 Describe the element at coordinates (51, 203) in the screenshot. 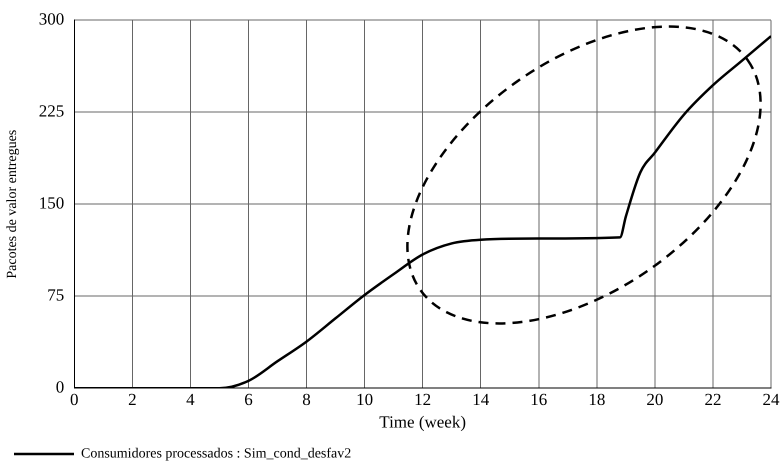

I see `y-tick-label: 150` at that location.